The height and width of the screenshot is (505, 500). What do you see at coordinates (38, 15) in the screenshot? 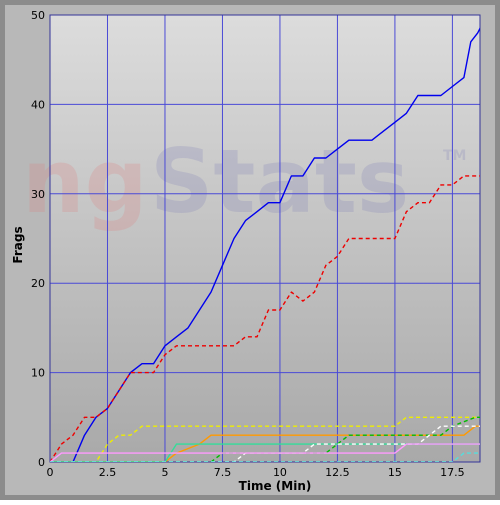
I see `y-tick-label: 50` at bounding box center [38, 15].